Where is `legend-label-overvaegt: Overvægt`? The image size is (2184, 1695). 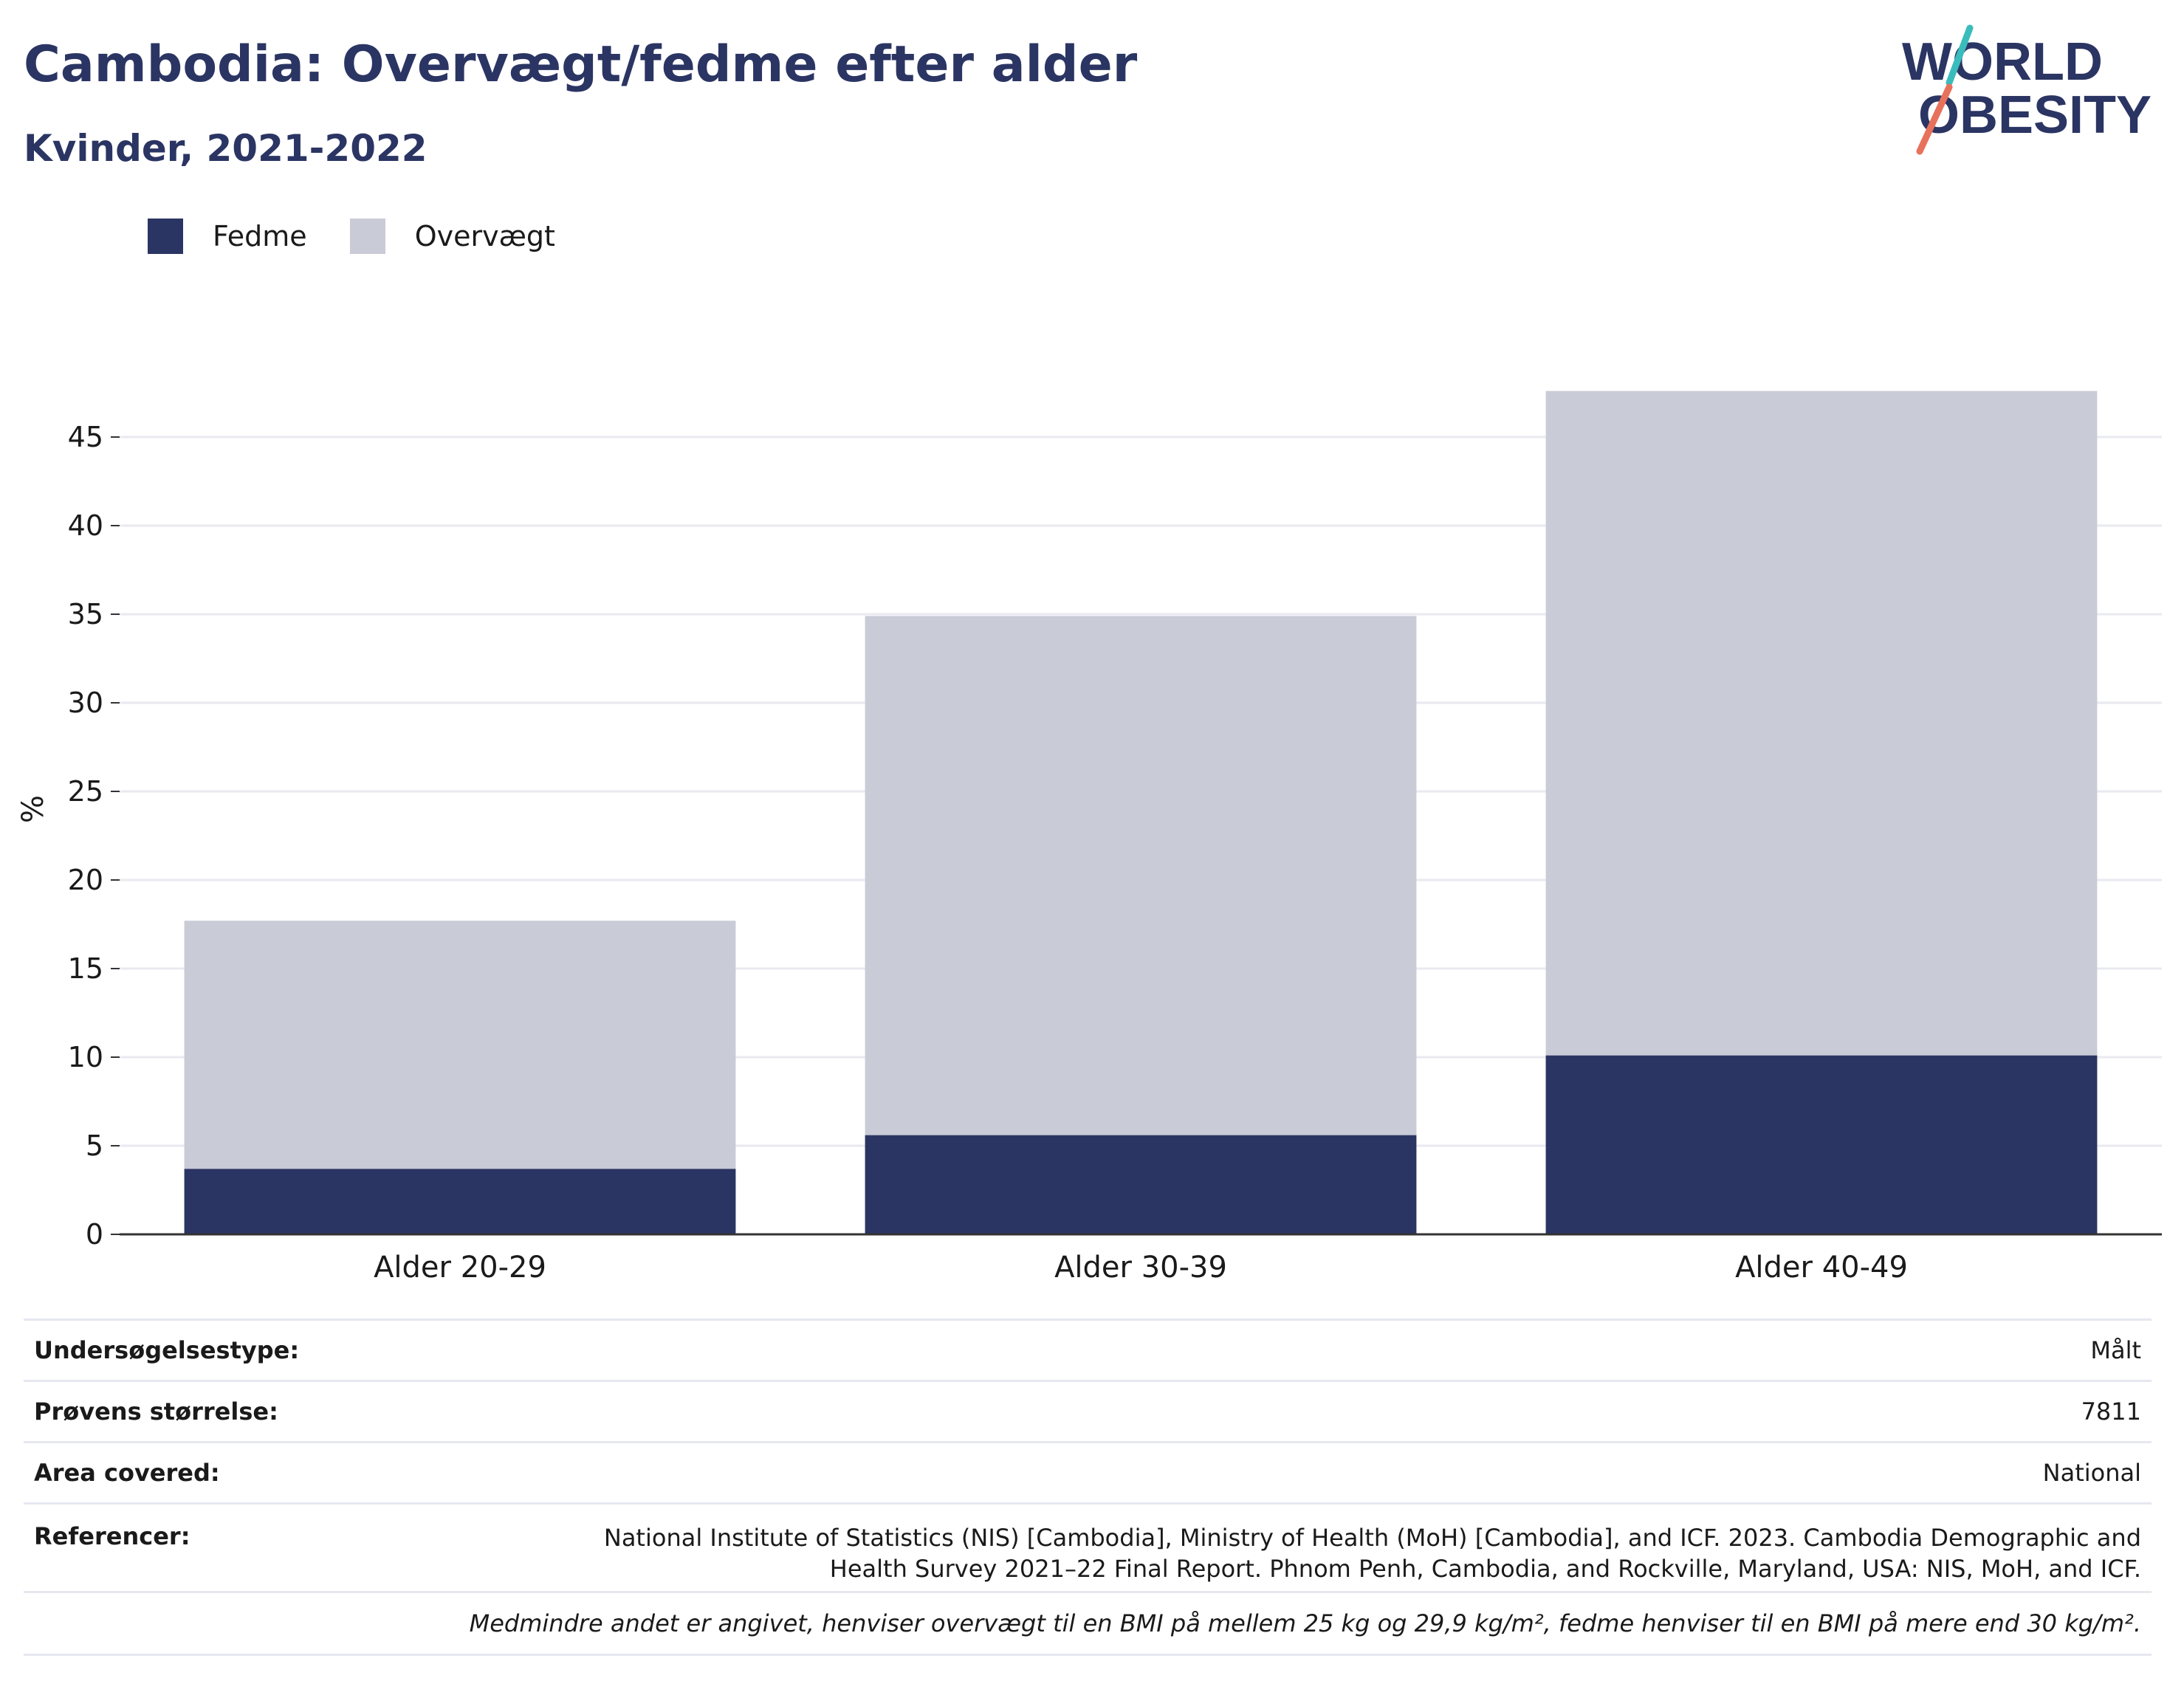
legend-label-overvaegt: Overvægt is located at coordinates (485, 236).